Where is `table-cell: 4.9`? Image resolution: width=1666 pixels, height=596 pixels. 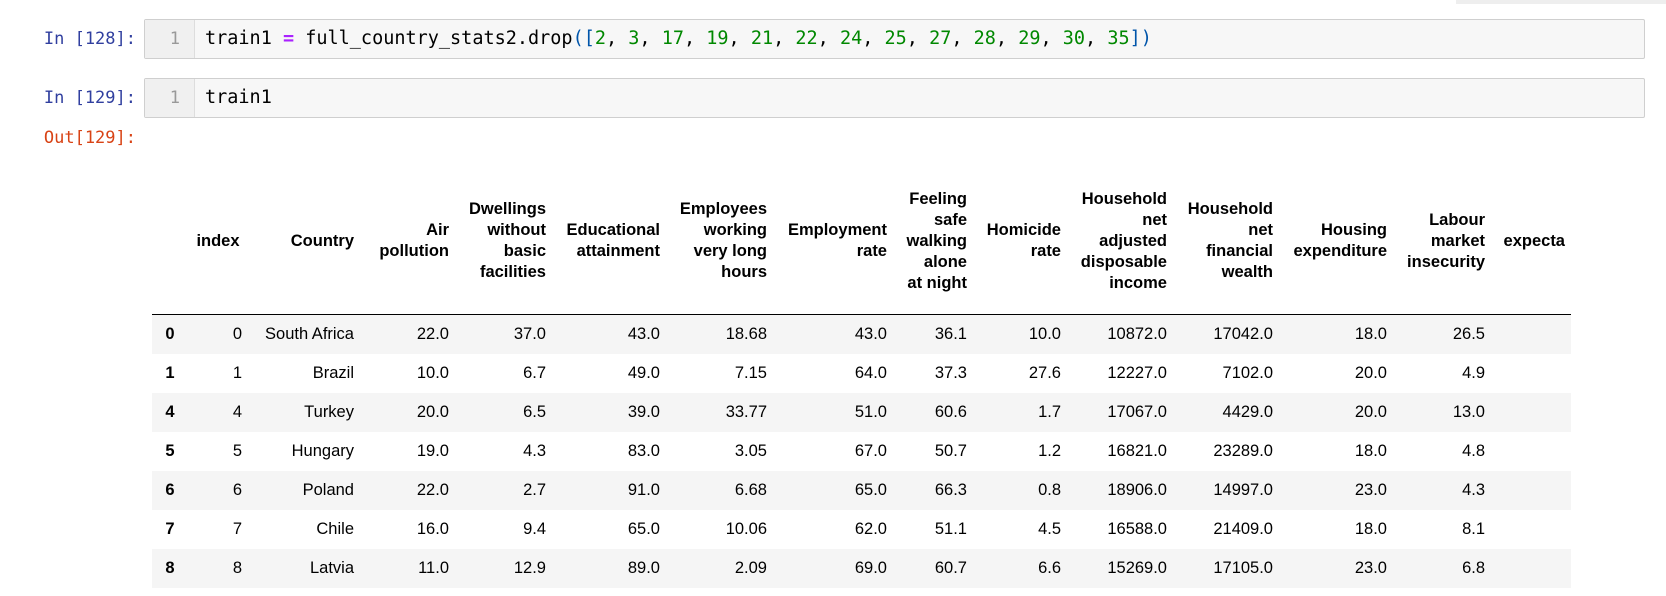 table-cell: 4.9 is located at coordinates (1473, 373).